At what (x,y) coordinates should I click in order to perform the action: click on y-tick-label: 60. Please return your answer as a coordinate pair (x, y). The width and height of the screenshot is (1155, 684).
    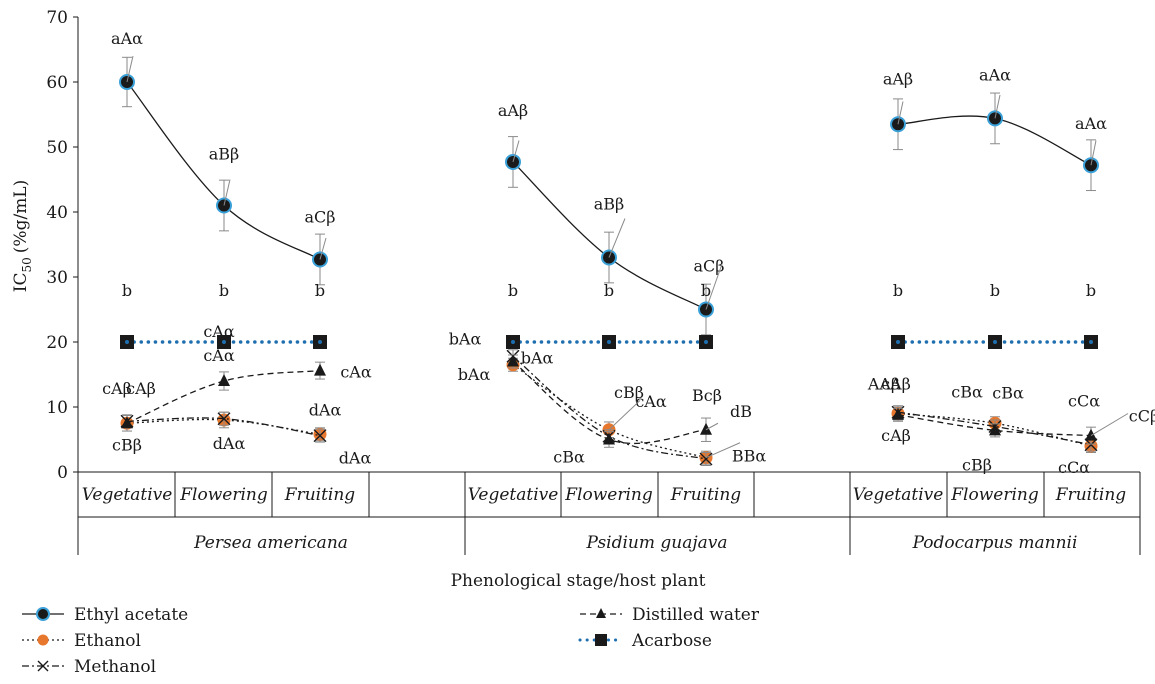
    Looking at the image, I should click on (57, 83).